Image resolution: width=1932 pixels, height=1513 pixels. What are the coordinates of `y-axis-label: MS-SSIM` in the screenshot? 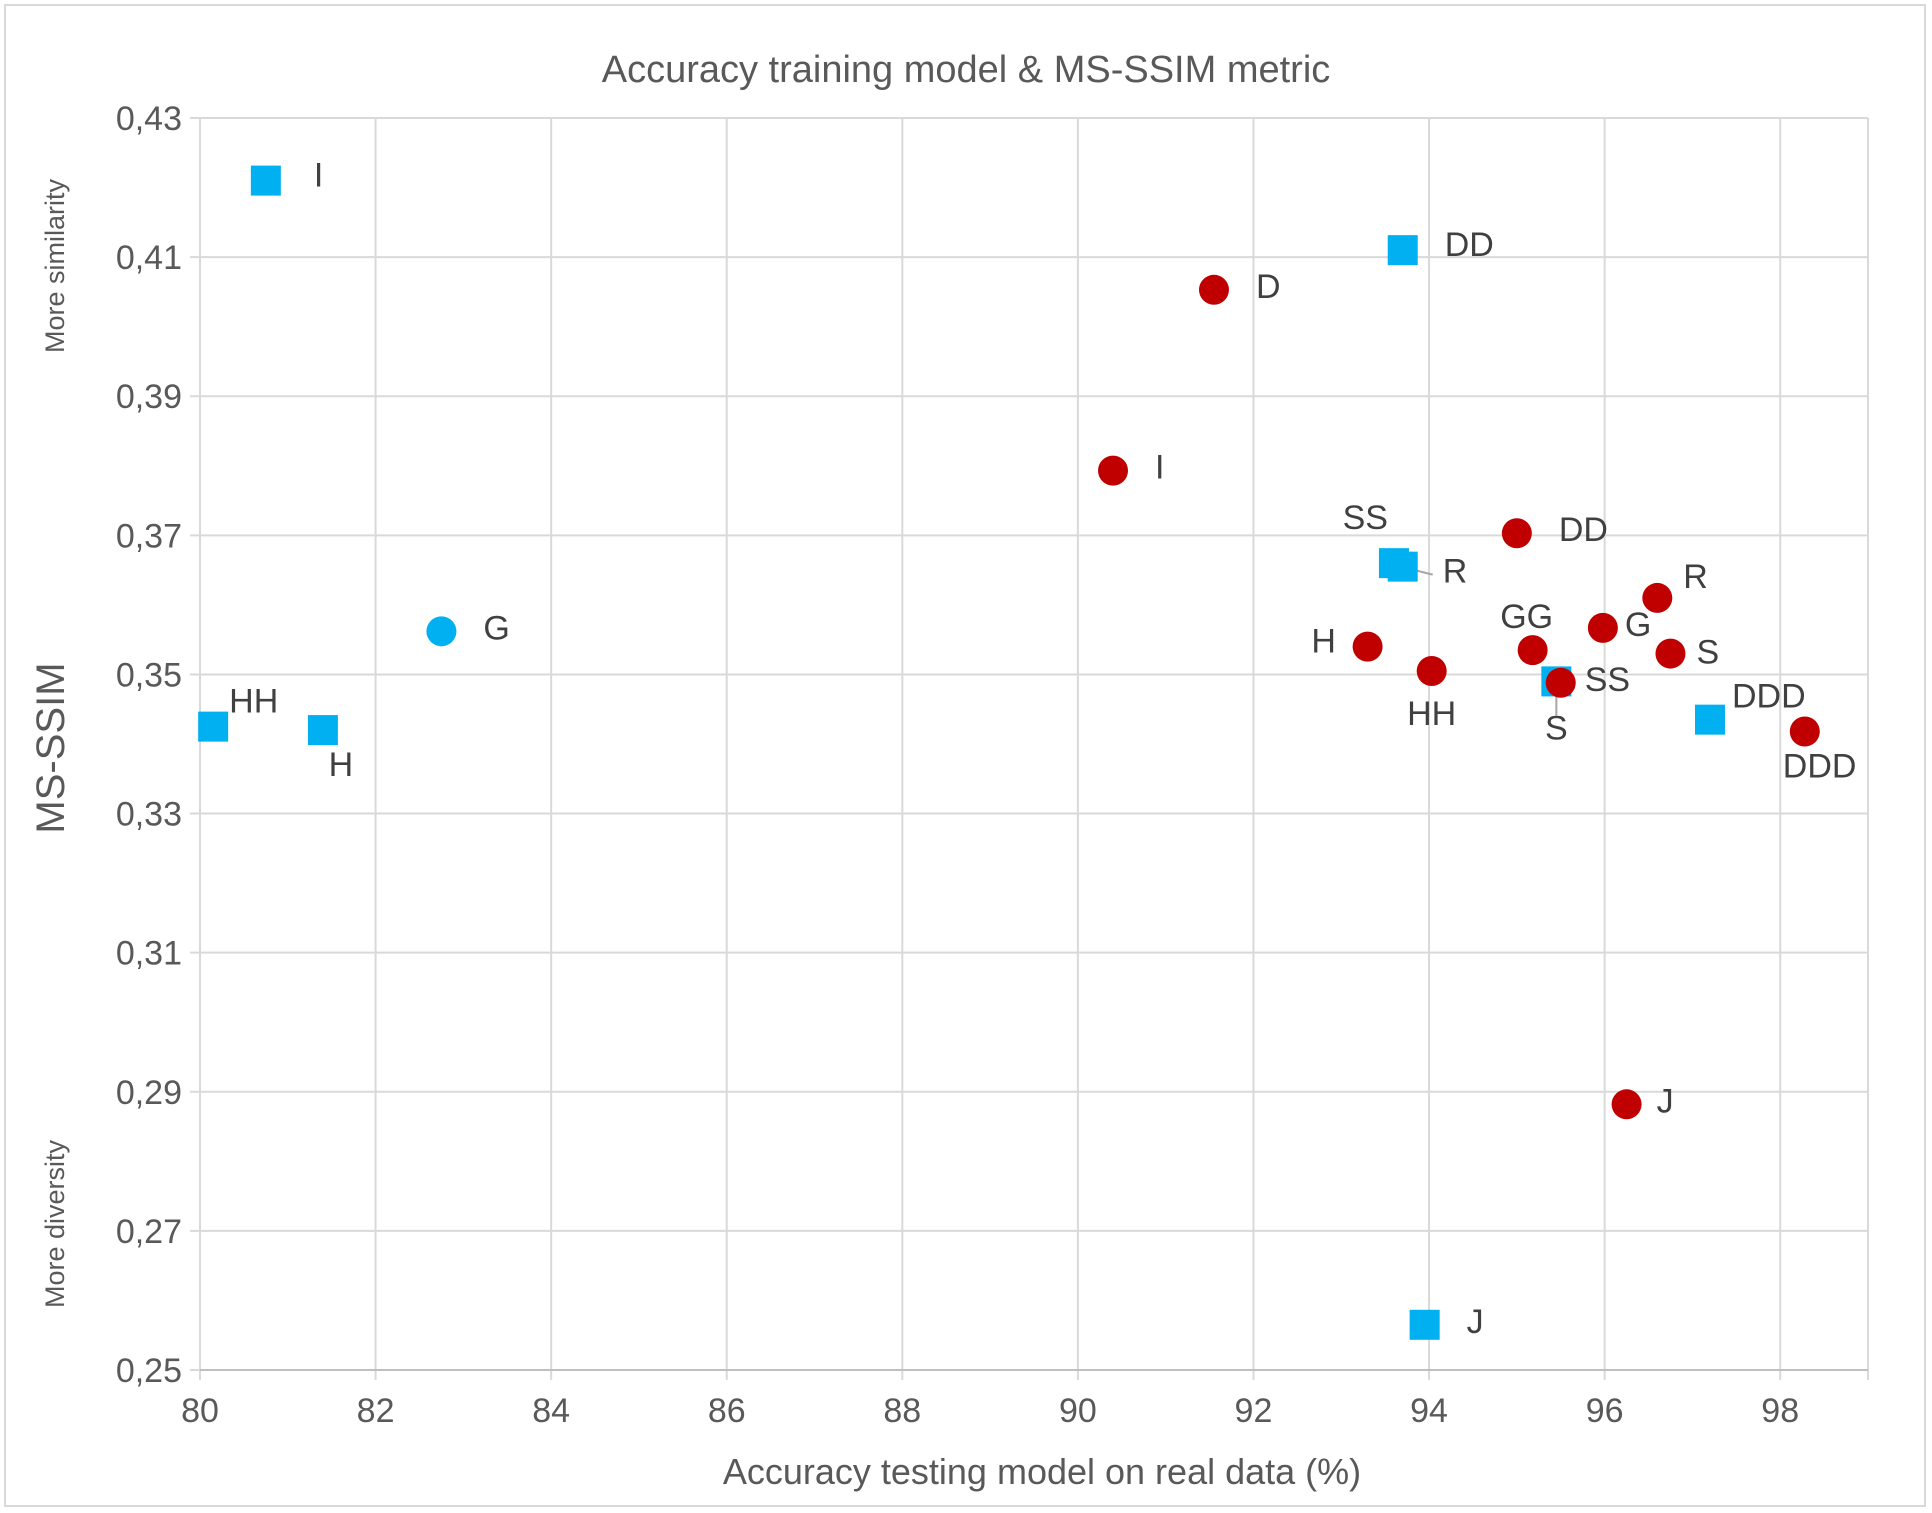 It's located at (51, 747).